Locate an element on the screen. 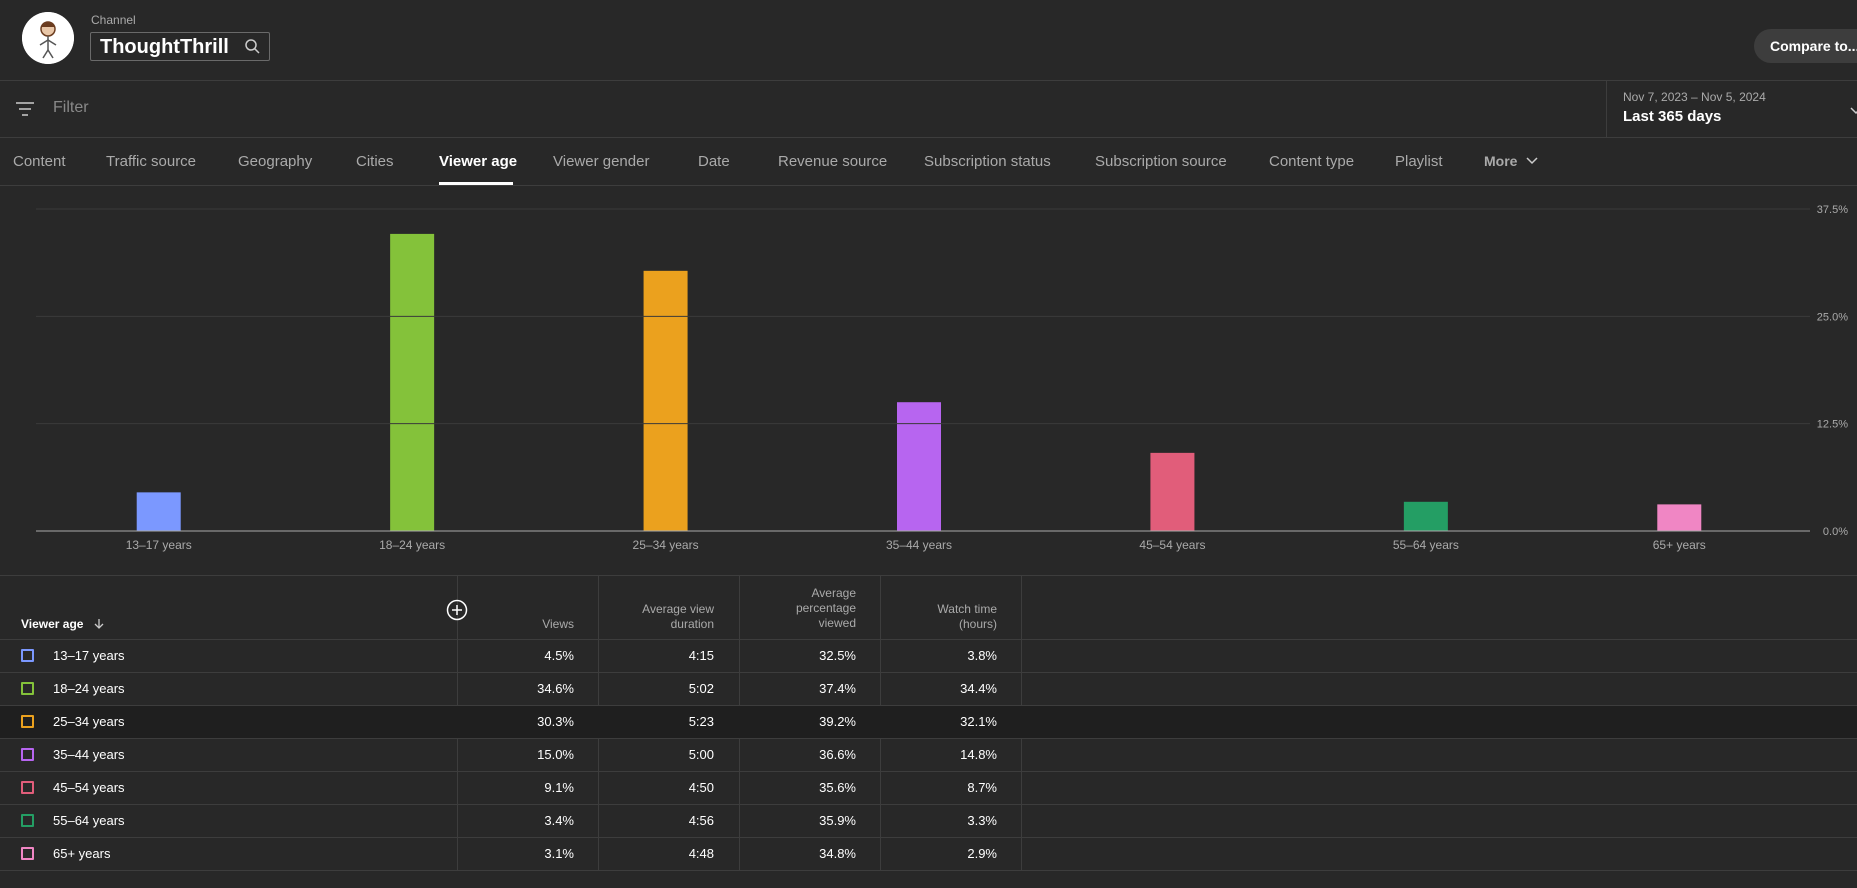 The width and height of the screenshot is (1857, 888). header-line: Watch time is located at coordinates (967, 609).